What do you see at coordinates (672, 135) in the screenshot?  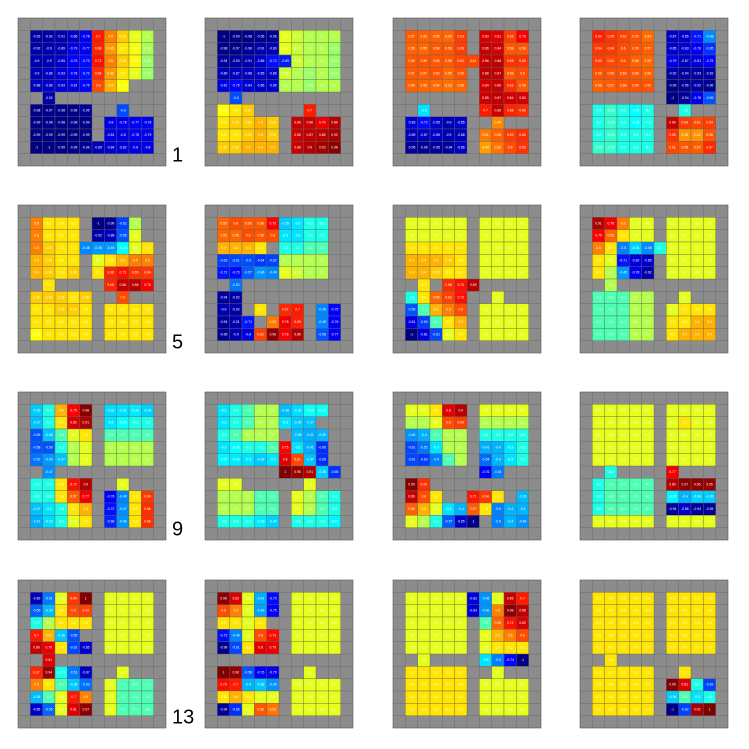 I see `cell-value: 0.65` at bounding box center [672, 135].